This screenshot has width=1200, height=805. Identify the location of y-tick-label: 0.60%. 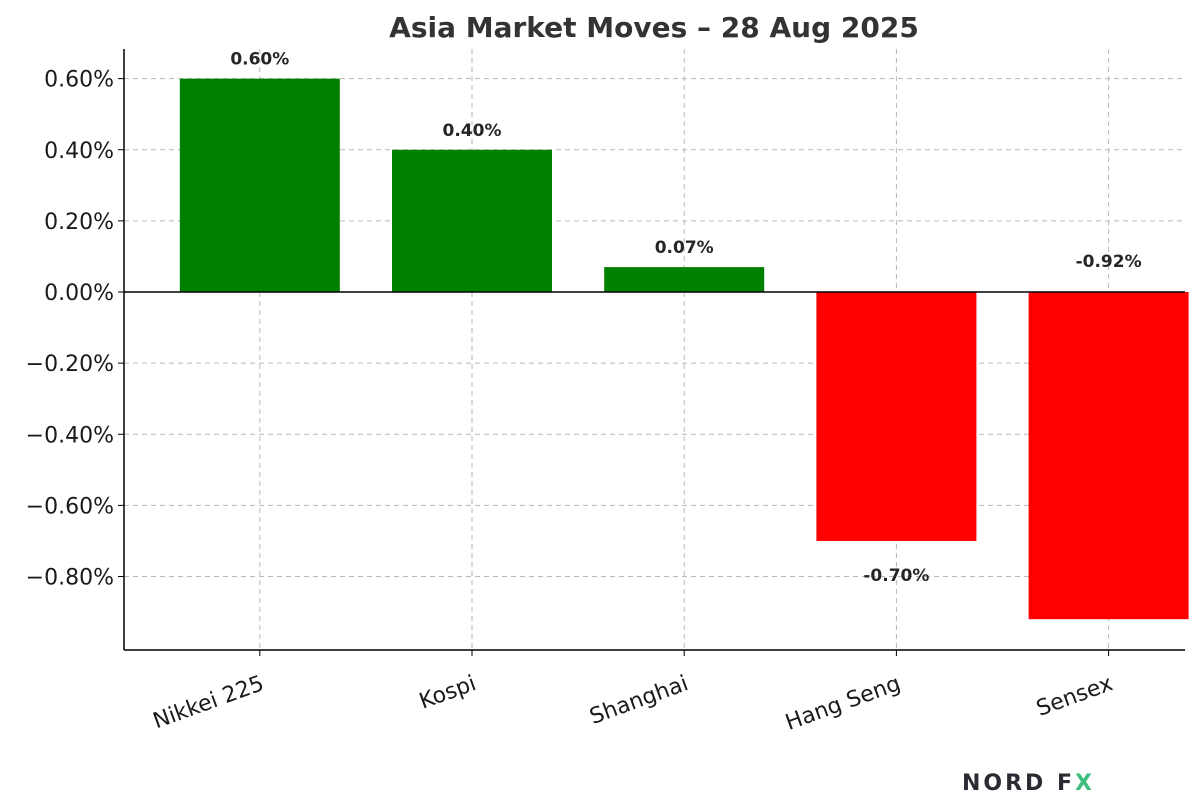
(79, 80).